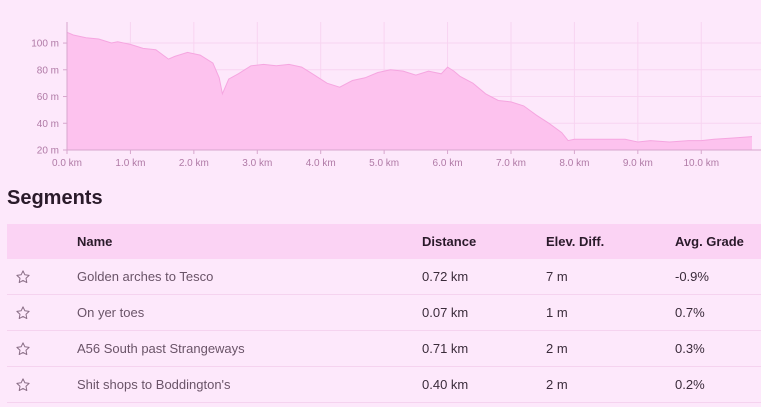  I want to click on x-tick-label: 6.0 km, so click(448, 163).